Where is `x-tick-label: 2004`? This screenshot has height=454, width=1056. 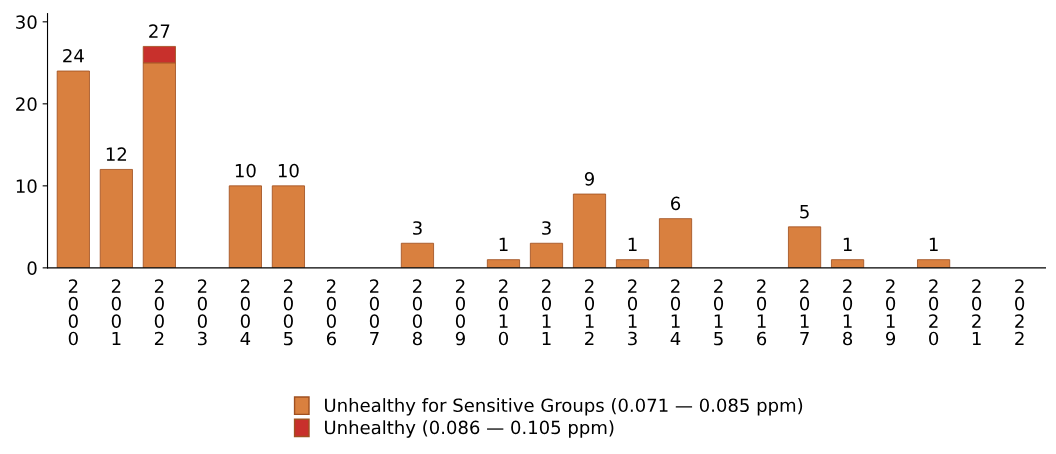 x-tick-label: 2004 is located at coordinates (245, 312).